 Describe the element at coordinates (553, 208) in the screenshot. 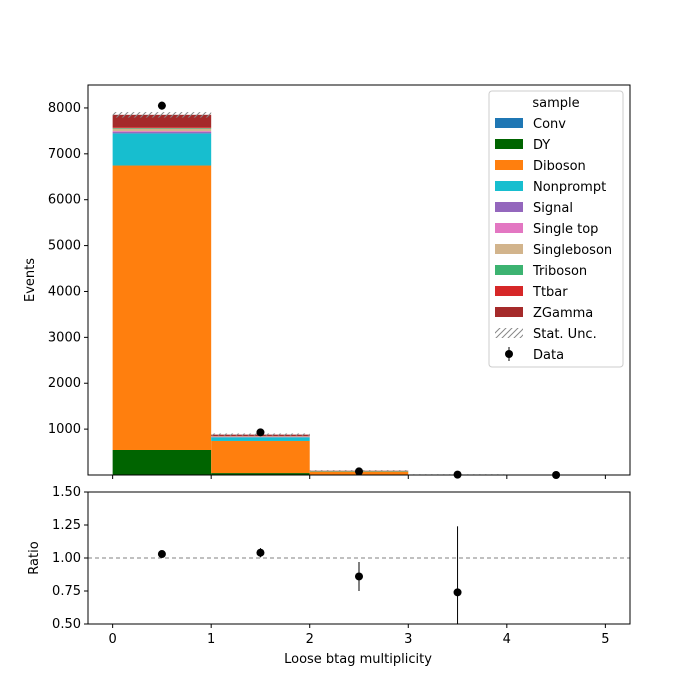

I see `legend-label: Signal` at that location.